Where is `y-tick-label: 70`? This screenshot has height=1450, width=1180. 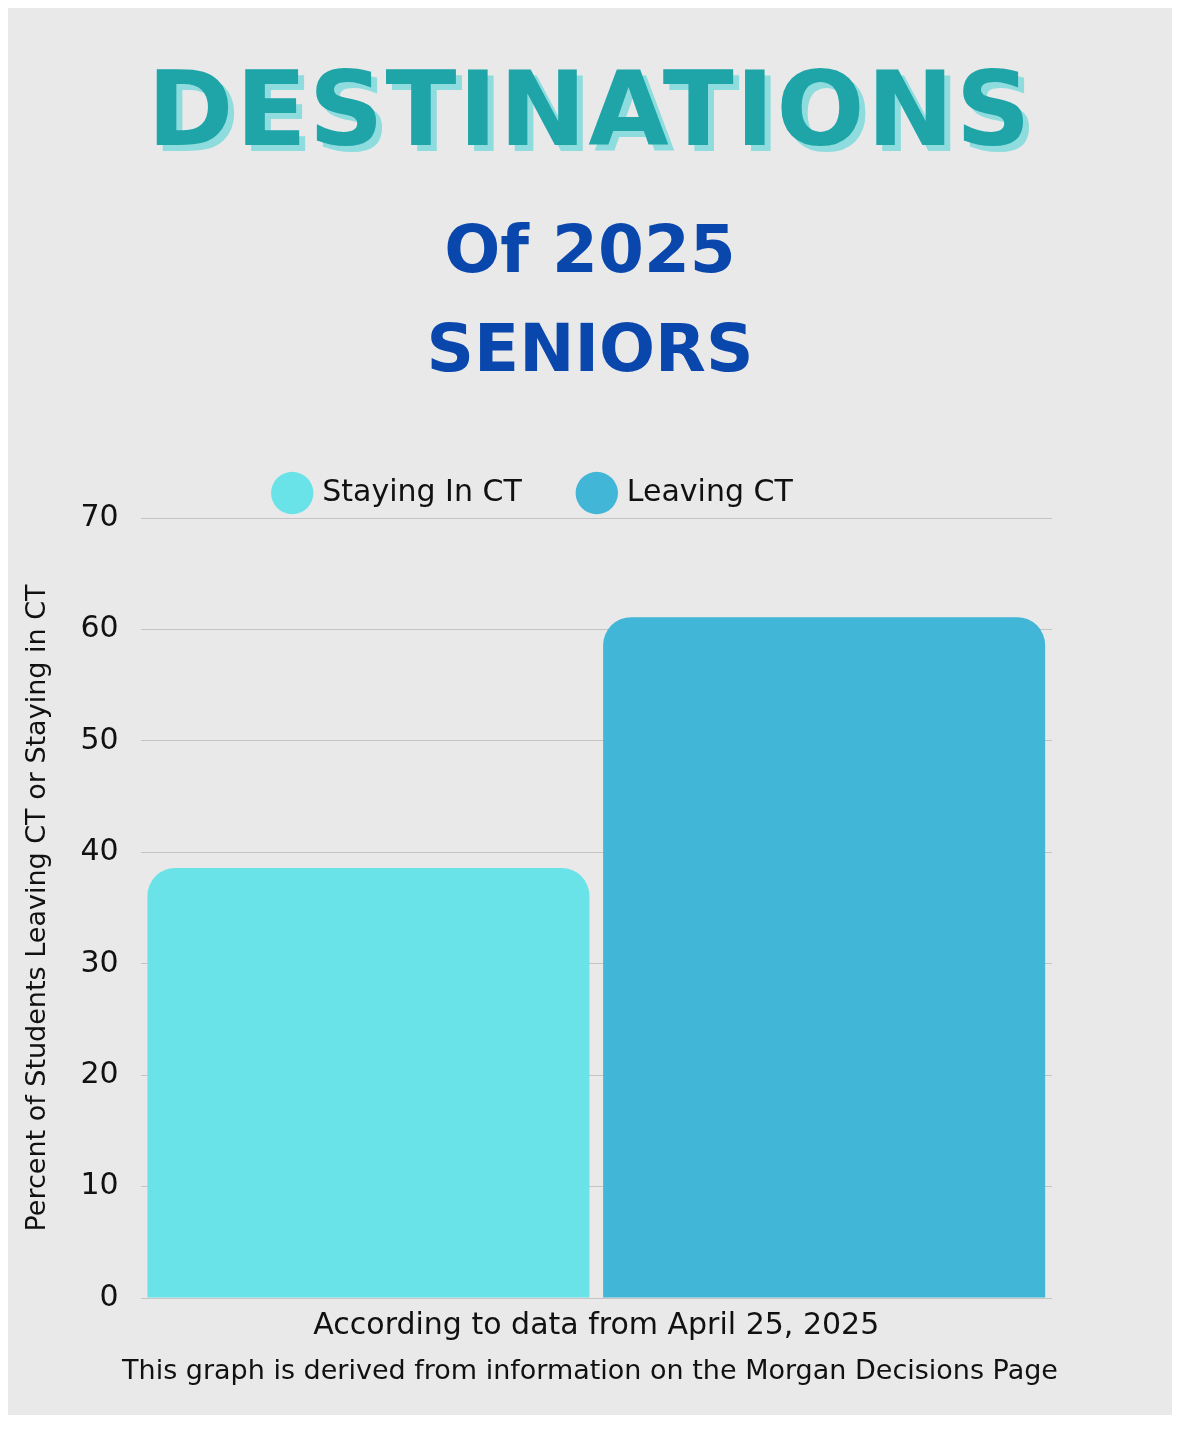
y-tick-label: 70 is located at coordinates (99, 515).